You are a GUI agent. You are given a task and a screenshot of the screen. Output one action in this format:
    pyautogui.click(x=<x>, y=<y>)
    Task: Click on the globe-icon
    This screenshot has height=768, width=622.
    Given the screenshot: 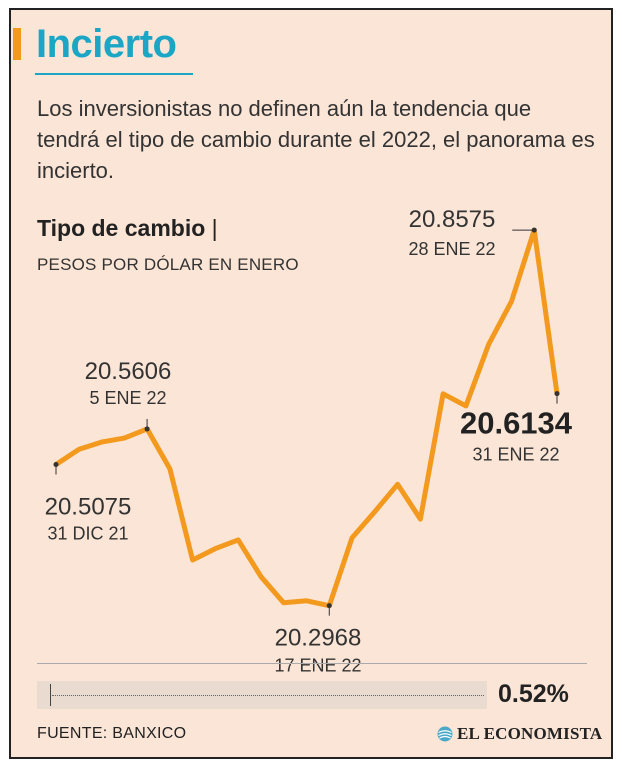 What is the action you would take?
    pyautogui.click(x=445, y=734)
    